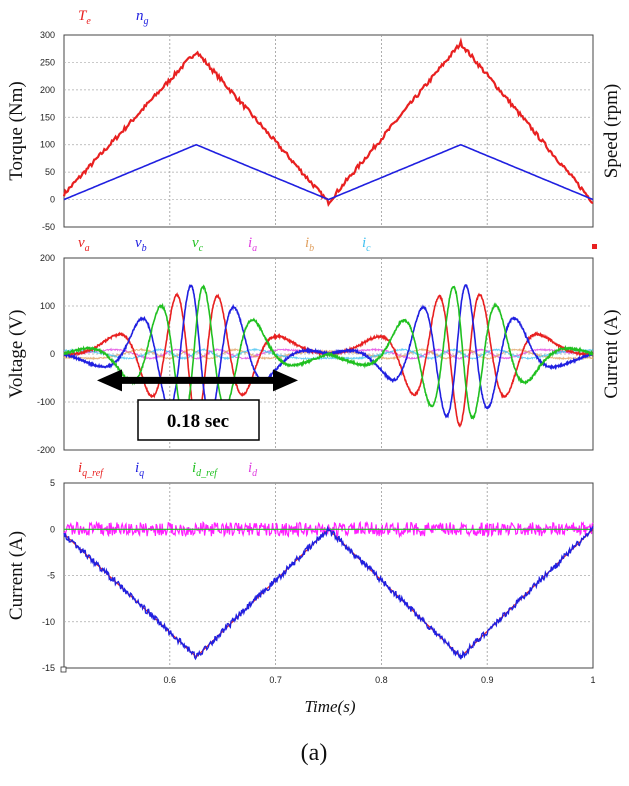 The height and width of the screenshot is (786, 629). I want to click on y-tick-label: 300, so click(47, 35).